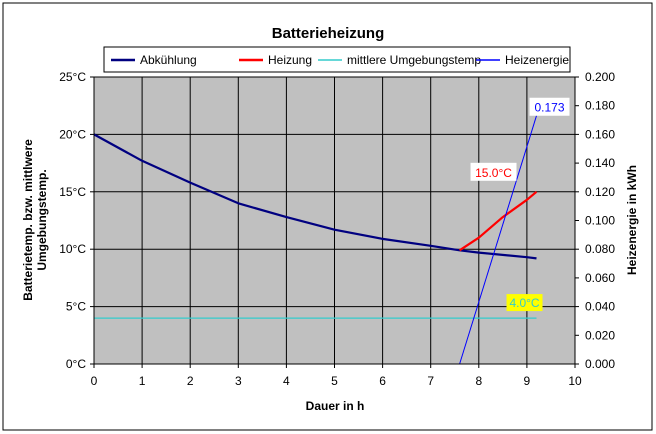 The height and width of the screenshot is (434, 656). I want to click on y-right-tick-label: 0.080, so click(600, 249).